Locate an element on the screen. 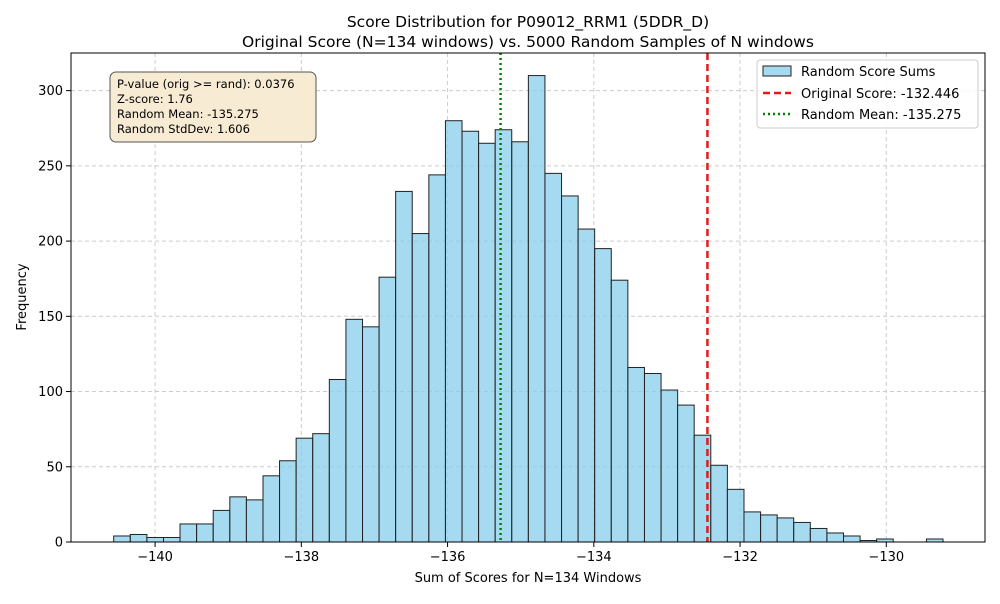 The height and width of the screenshot is (604, 1000). y-axis-ticks: 0 50 100 150 200 250 300 is located at coordinates (54, 317).